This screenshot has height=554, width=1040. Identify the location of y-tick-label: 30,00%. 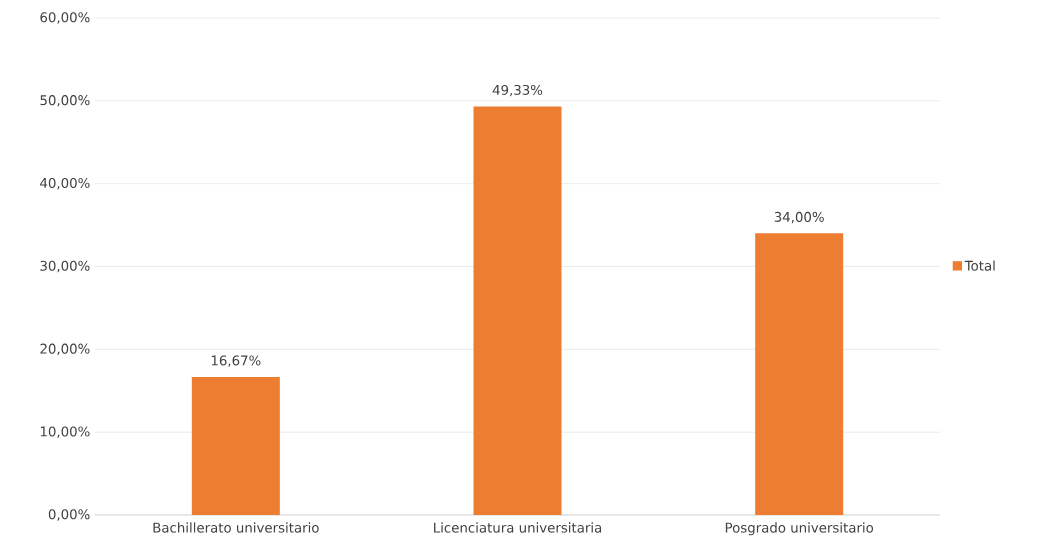
(65, 266).